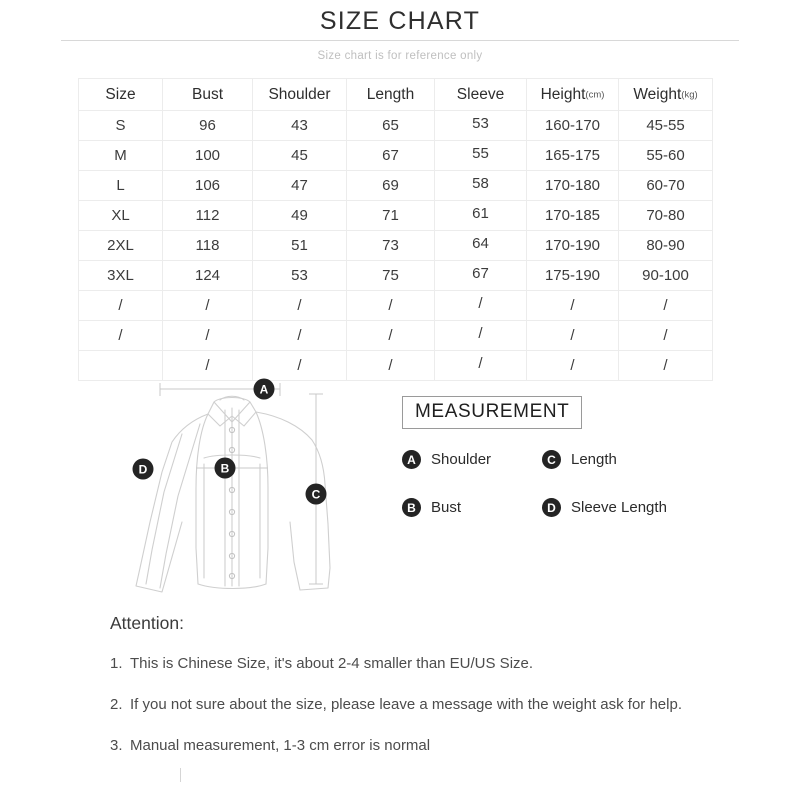  What do you see at coordinates (299, 275) in the screenshot?
I see `table-cell-shoulder: 53` at bounding box center [299, 275].